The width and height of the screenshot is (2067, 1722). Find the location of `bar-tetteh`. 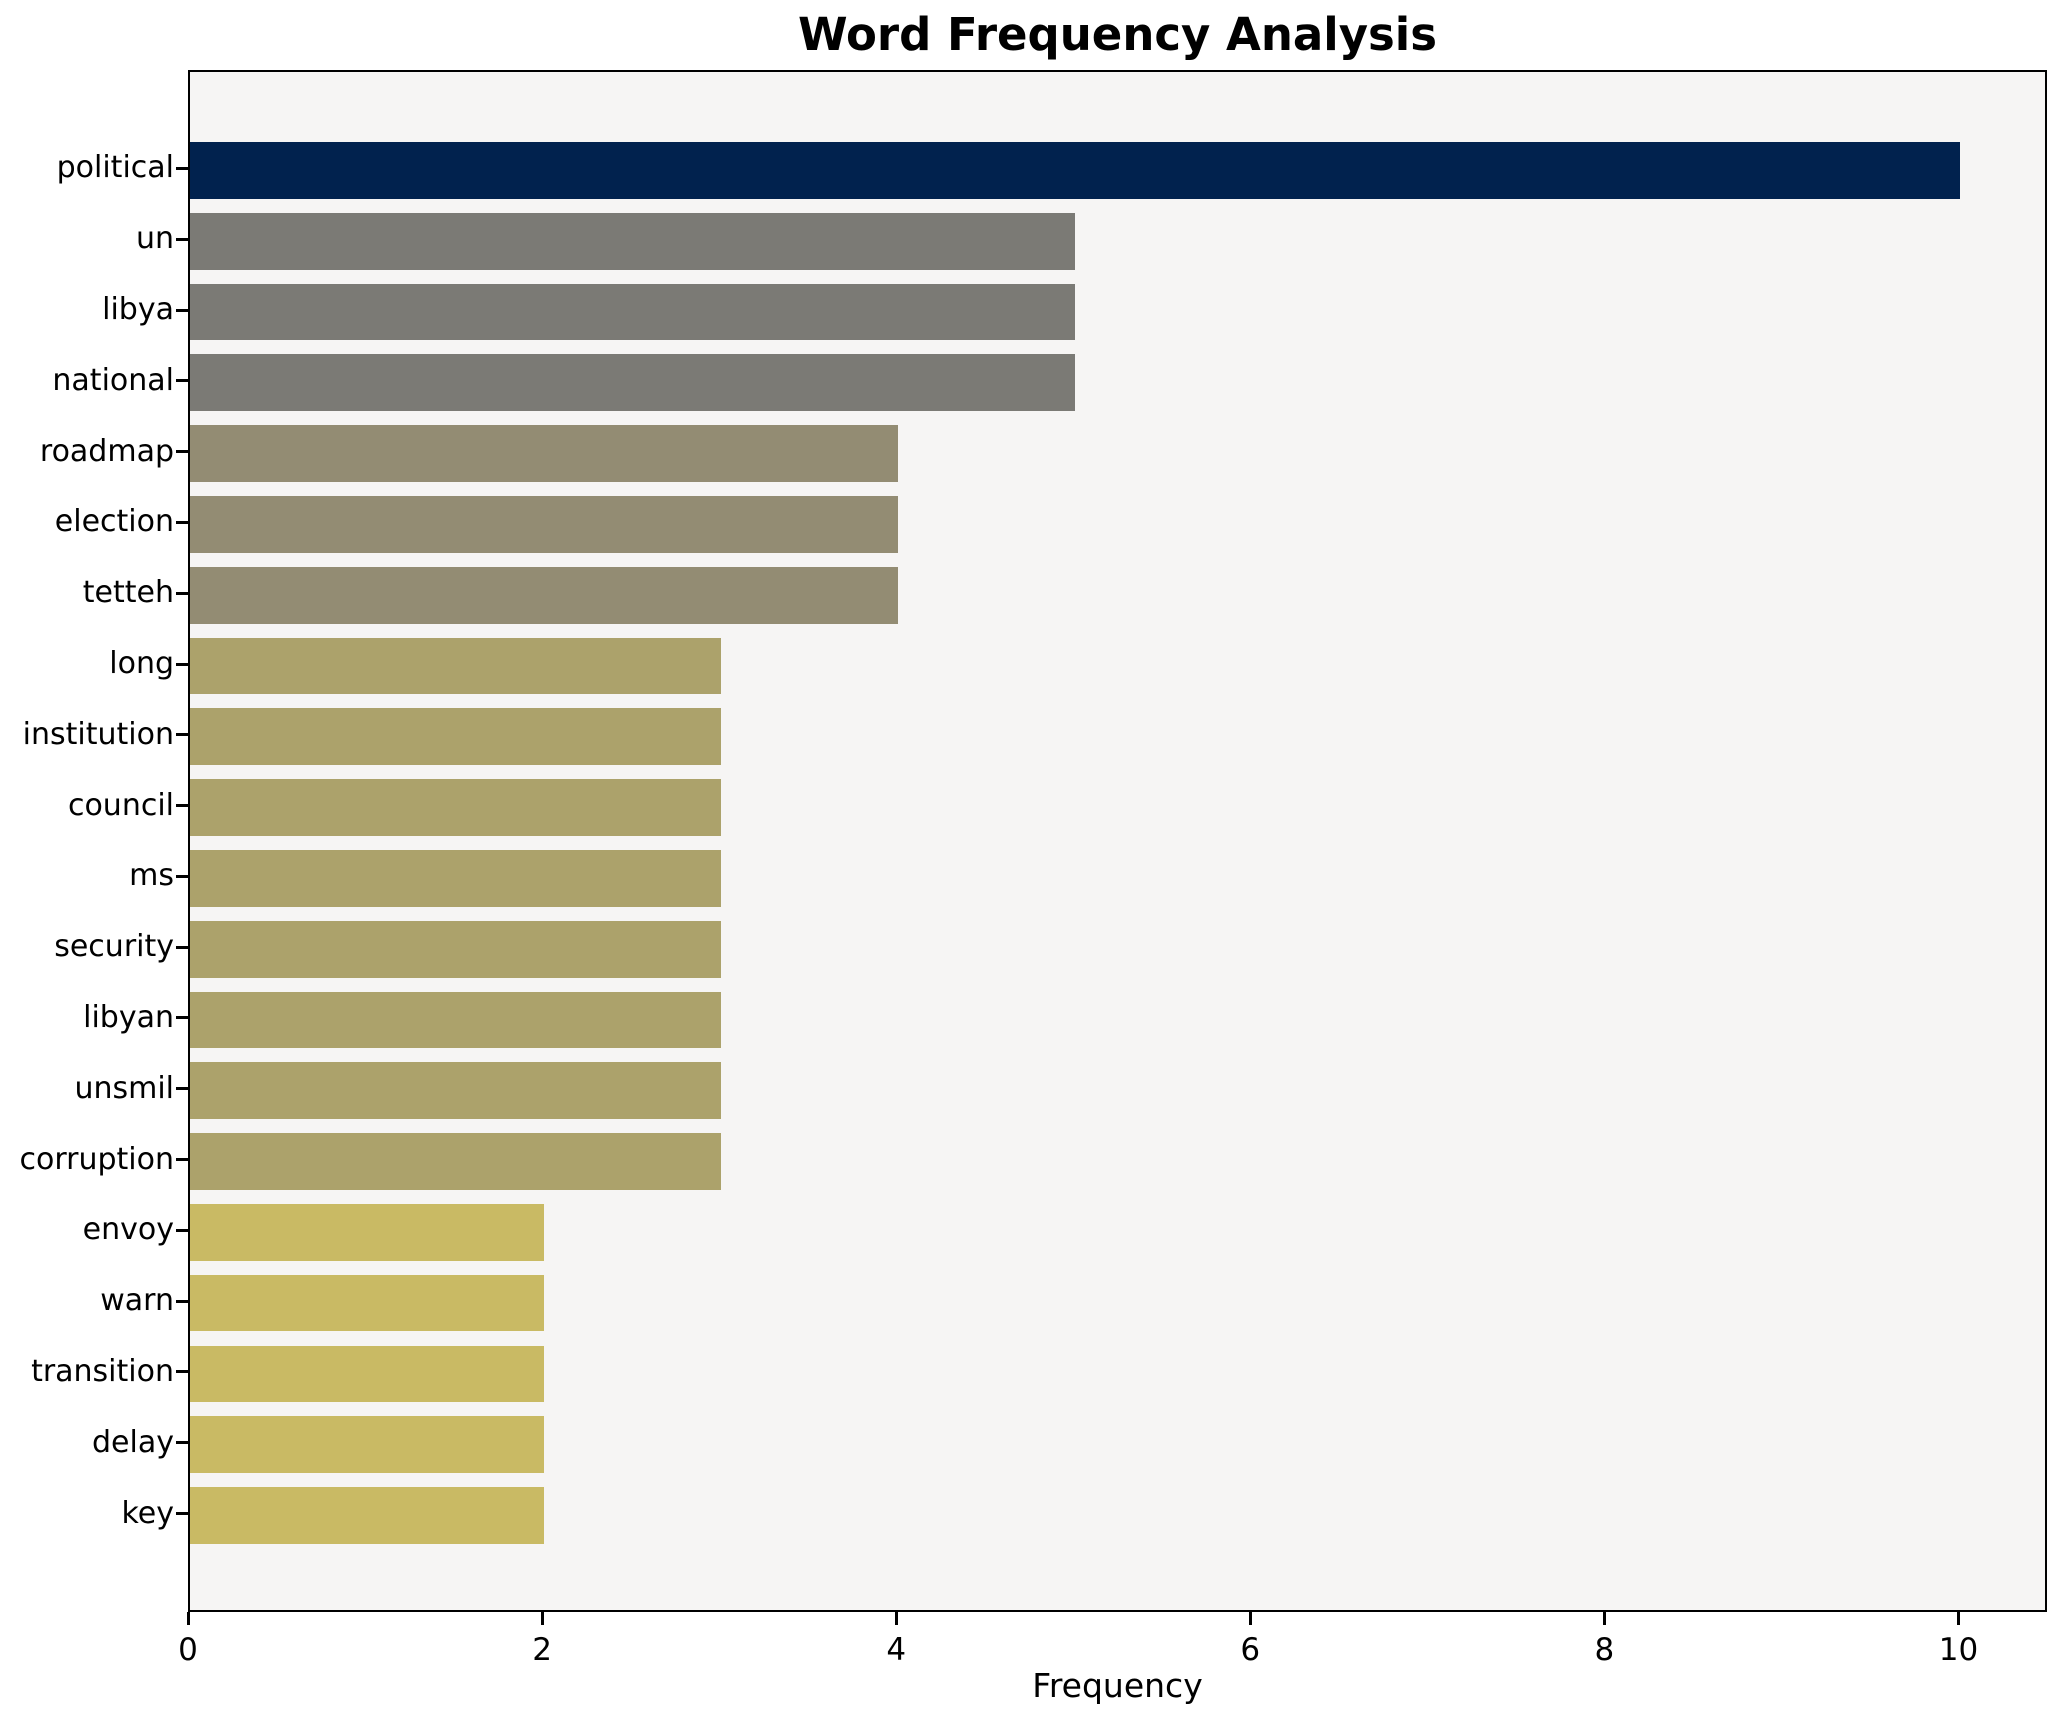

bar-tetteh is located at coordinates (544, 595).